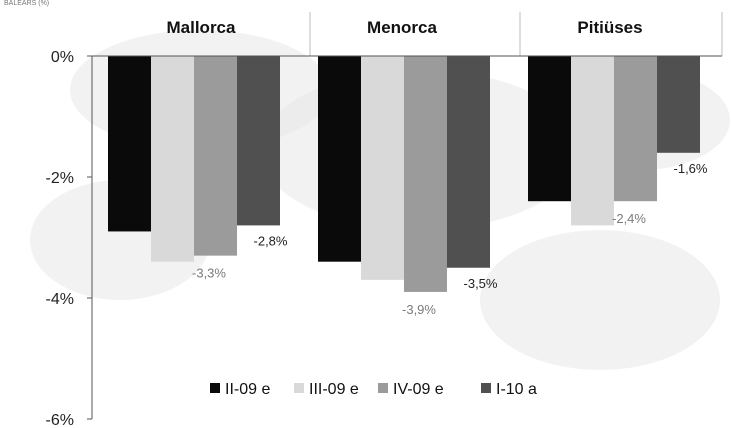 Image resolution: width=731 pixels, height=428 pixels. I want to click on data-label: -2,4%, so click(629, 218).